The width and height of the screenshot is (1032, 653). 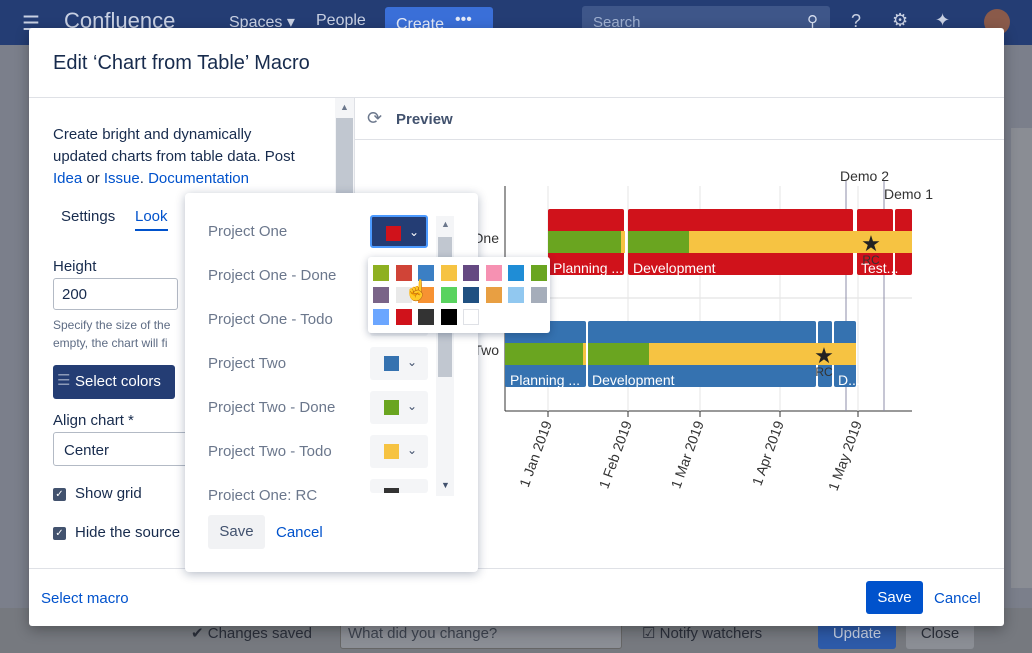 I want to click on hide-source-label: Hide the source, so click(x=128, y=532).